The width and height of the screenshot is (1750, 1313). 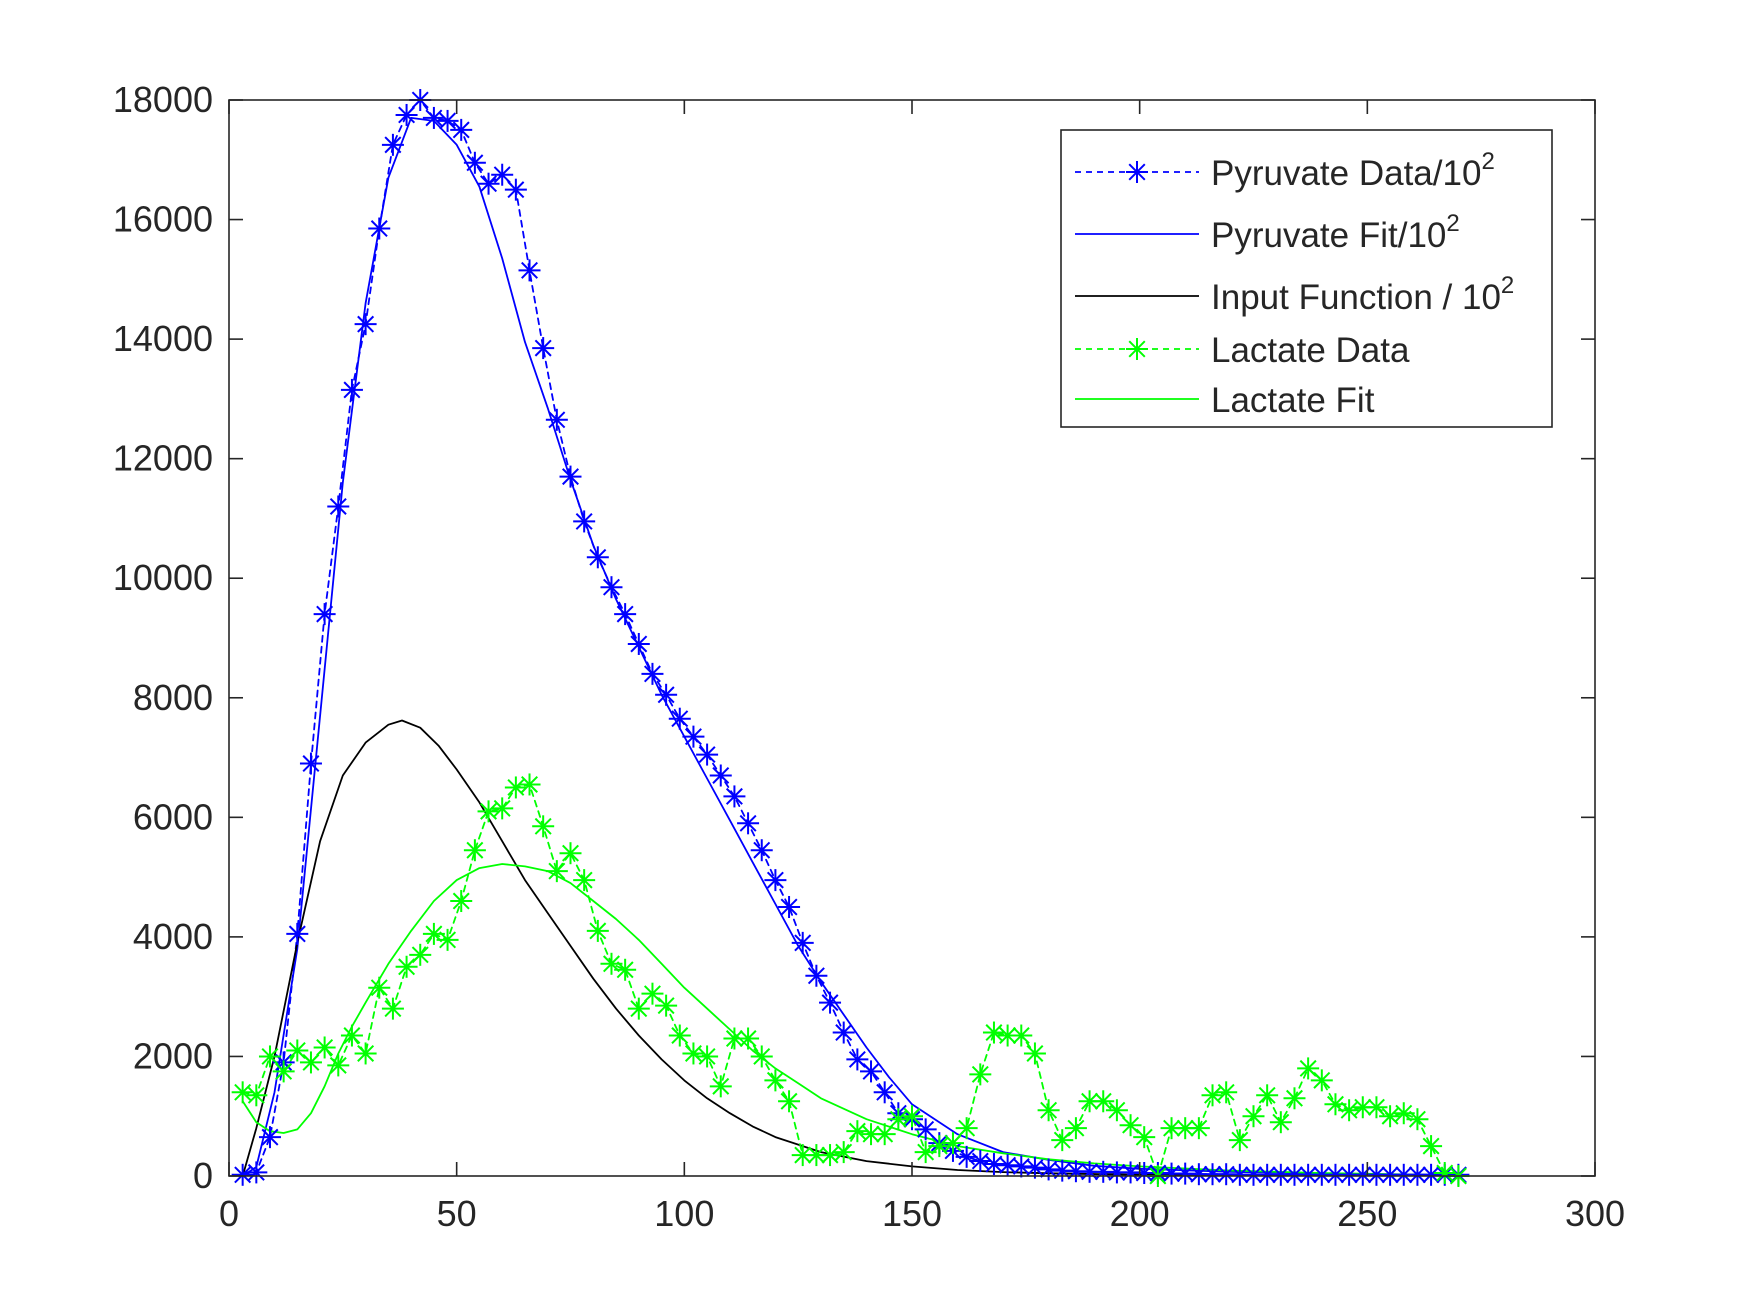 I want to click on legend-item-4: Lactate Data, so click(x=1242, y=350).